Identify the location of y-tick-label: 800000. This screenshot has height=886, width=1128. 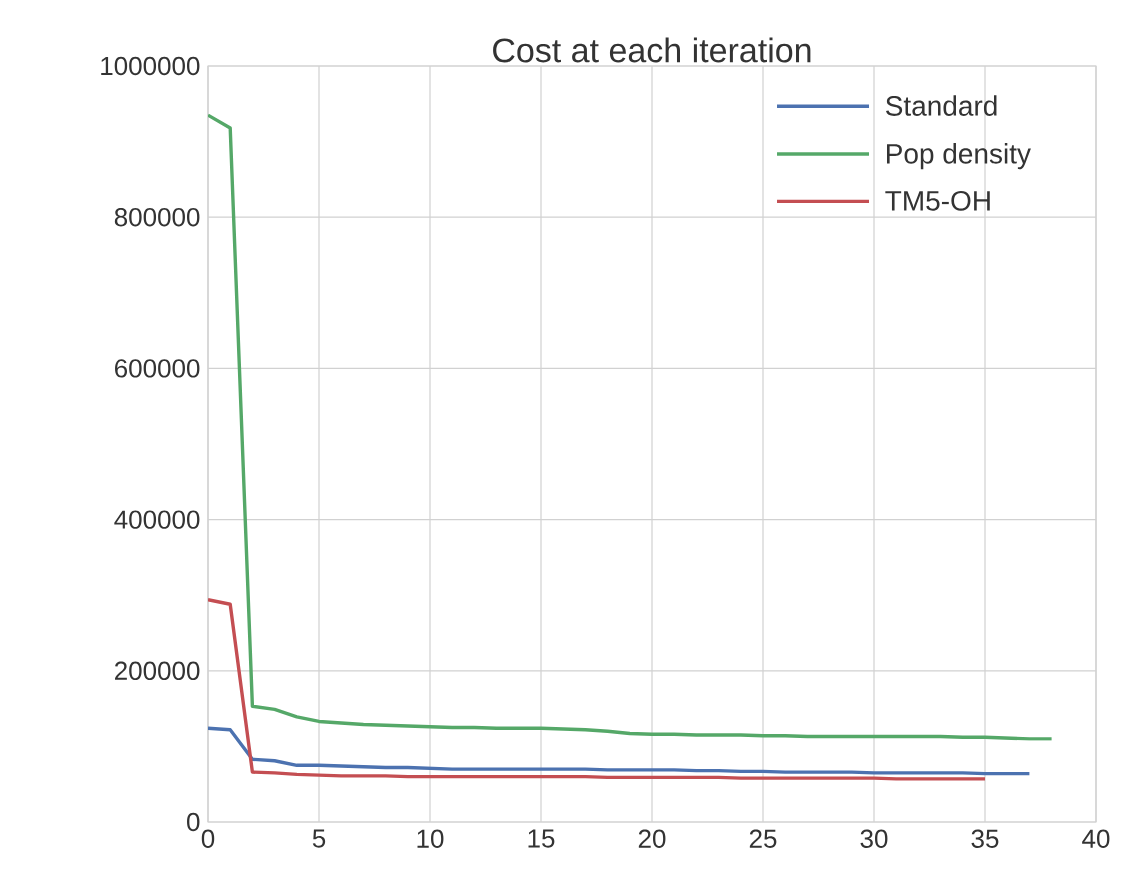
(157, 217).